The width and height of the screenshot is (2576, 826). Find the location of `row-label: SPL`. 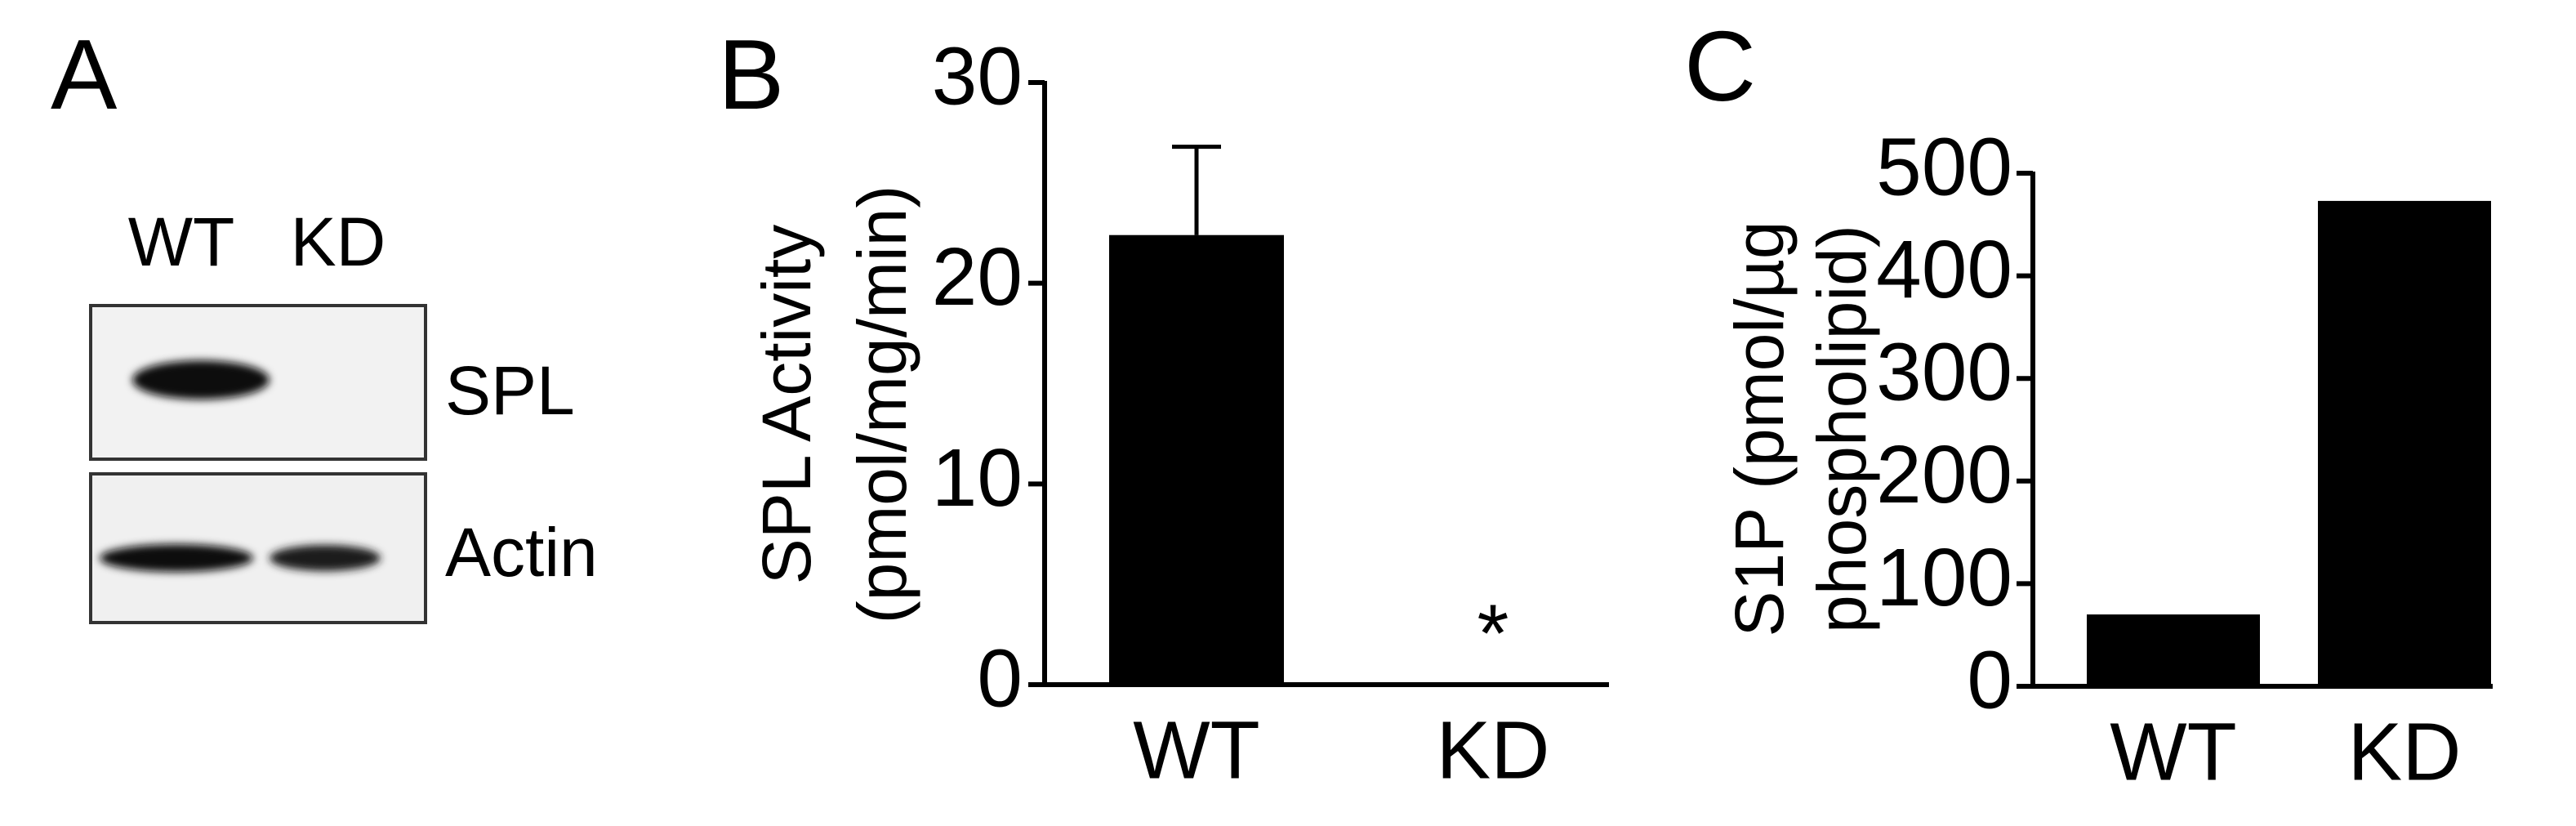

row-label: SPL is located at coordinates (510, 390).